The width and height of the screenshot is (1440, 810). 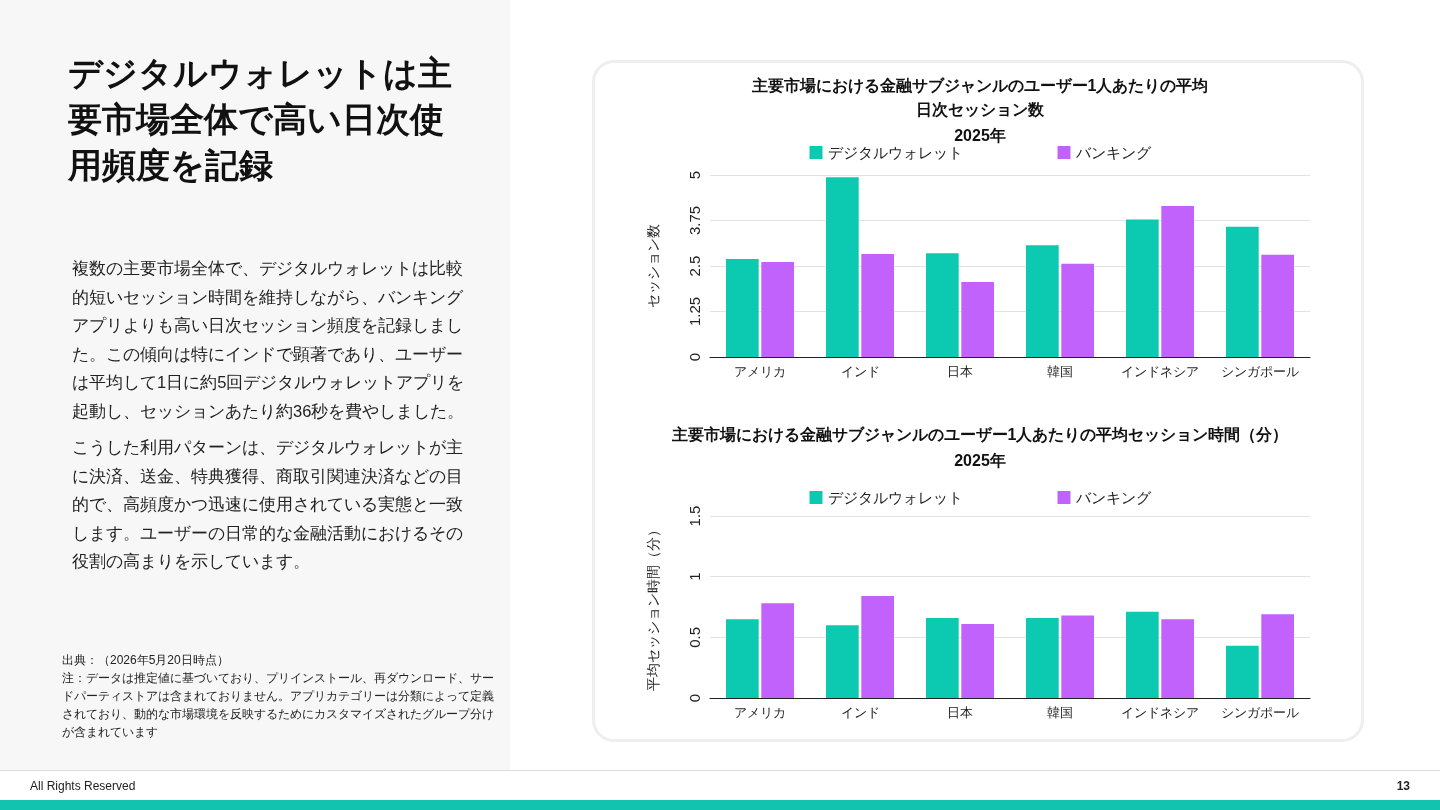 I want to click on text: 複数の主要市場全体で、デジタルウォレットは比較的短いセッション時間を維持しながら、バンキングアプリよりも高い日次セッション頻度を記録しました。この傾向は特にインドで顕著であり、ユーザーは平均して1日に約5回デジタルウォレットアプリを起動し、セッションあたり約36秒を費やしました。, so click(x=269, y=340).